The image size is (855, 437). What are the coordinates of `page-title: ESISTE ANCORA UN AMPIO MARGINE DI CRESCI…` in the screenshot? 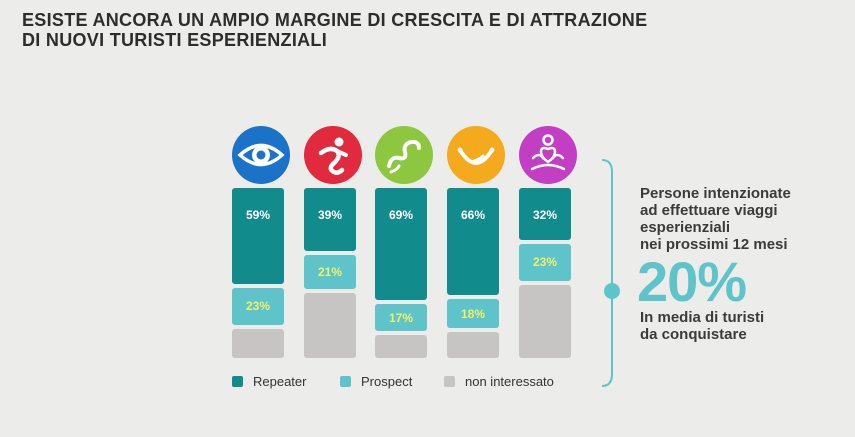 It's located at (402, 30).